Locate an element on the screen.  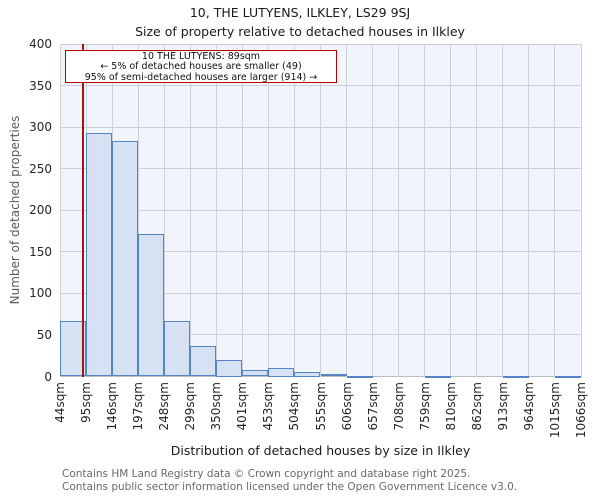
x-tick-label: 810sqm is located at coordinates (450, 405).